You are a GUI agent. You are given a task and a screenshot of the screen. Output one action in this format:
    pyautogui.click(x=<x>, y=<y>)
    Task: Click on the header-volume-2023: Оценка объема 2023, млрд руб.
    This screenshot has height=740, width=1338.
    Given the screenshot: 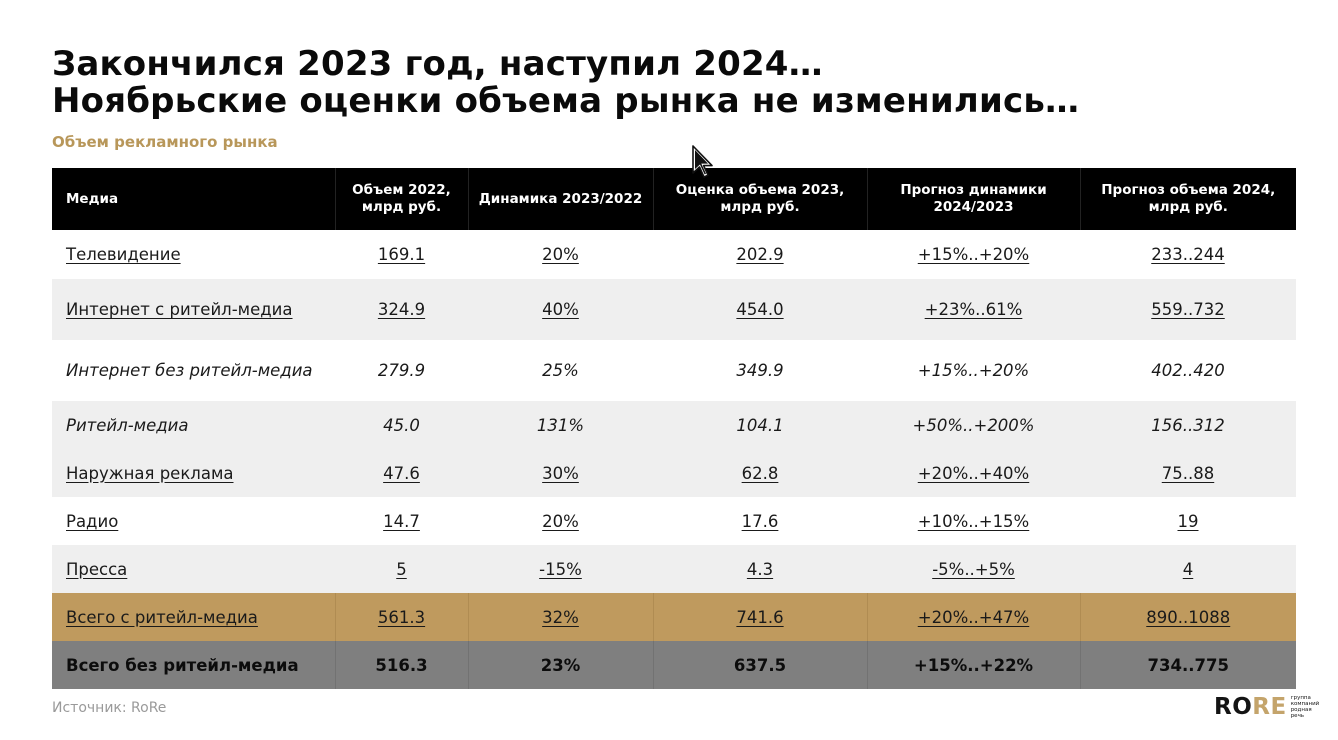 What is the action you would take?
    pyautogui.click(x=760, y=199)
    